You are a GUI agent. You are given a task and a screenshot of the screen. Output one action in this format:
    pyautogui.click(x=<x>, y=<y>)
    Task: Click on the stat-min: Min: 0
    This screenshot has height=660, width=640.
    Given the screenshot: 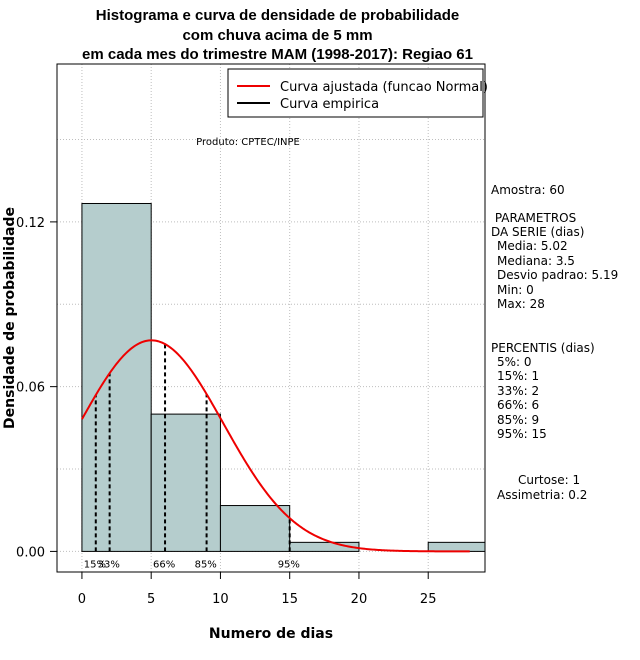 What is the action you would take?
    pyautogui.click(x=515, y=290)
    